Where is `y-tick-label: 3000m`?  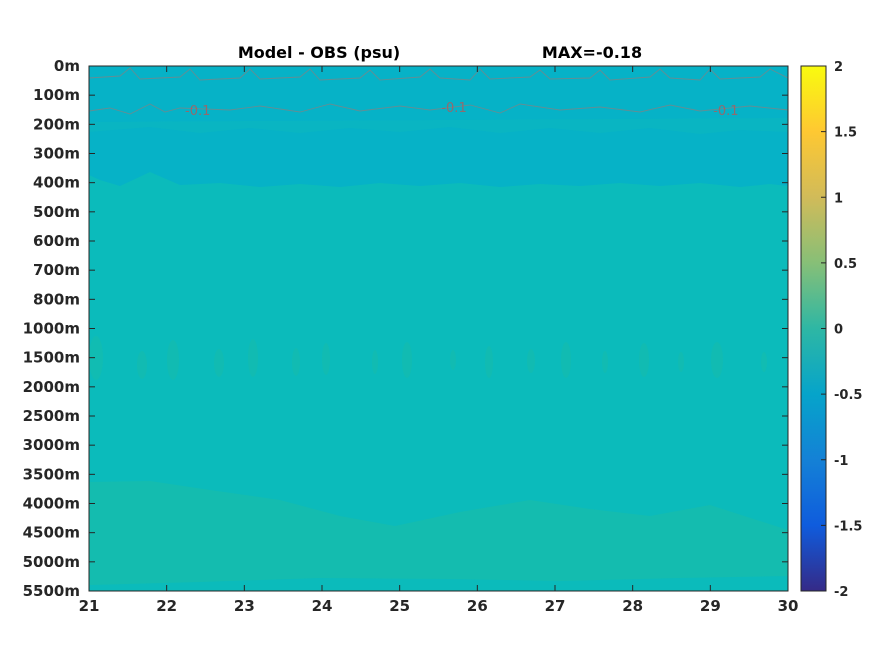 y-tick-label: 3000m is located at coordinates (51, 445).